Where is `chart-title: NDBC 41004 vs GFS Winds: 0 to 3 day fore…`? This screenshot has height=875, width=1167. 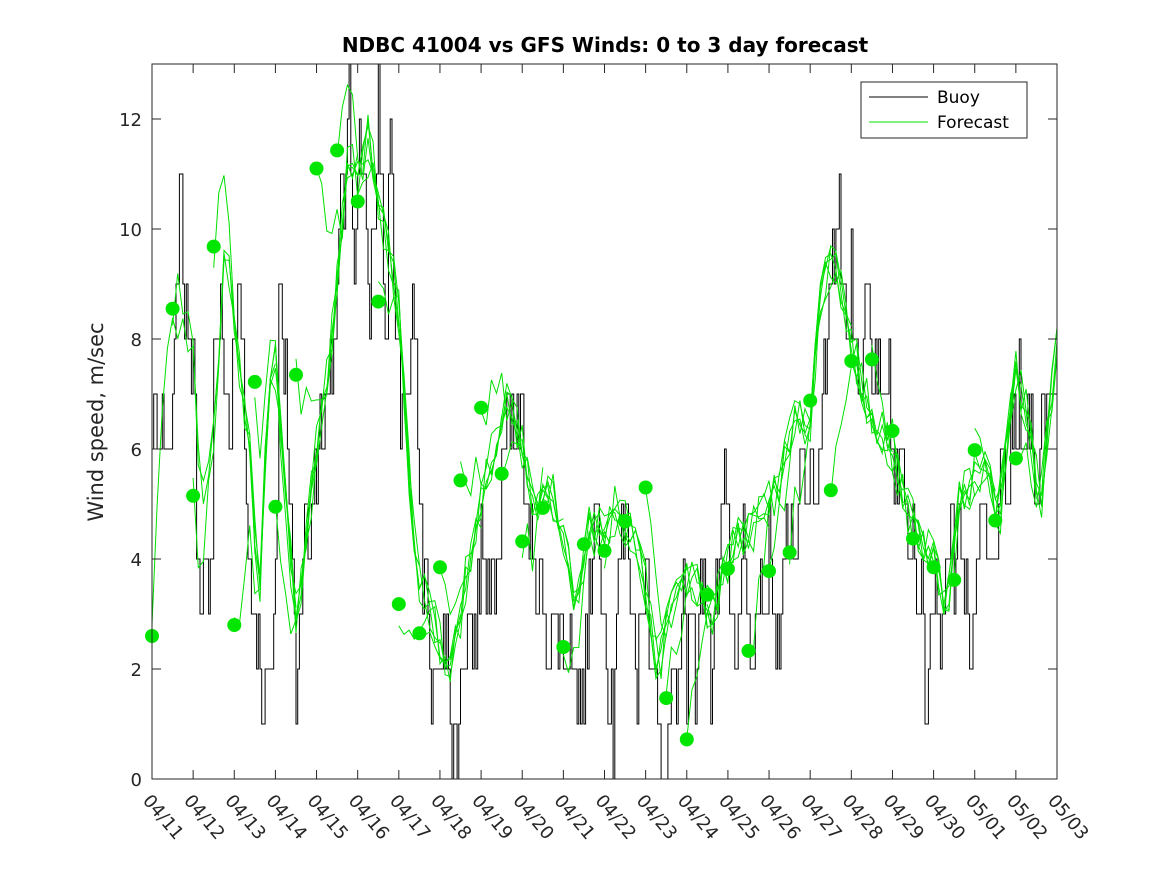 chart-title: NDBC 41004 vs GFS Winds: 0 to 3 day fore… is located at coordinates (605, 45).